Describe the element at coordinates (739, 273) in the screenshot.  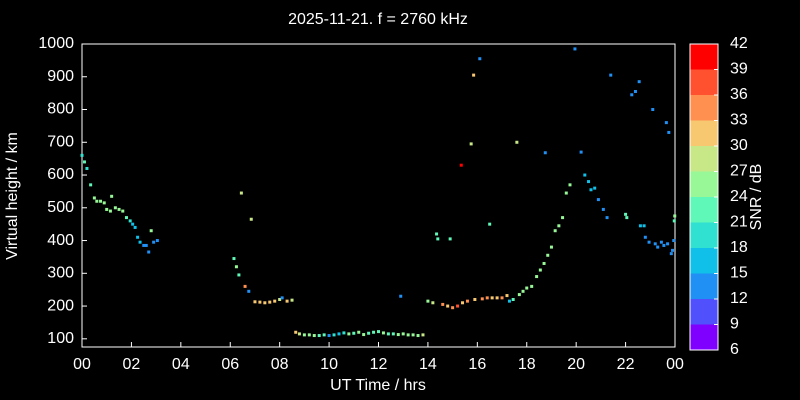
I see `colorbar-tick-label: 15` at that location.